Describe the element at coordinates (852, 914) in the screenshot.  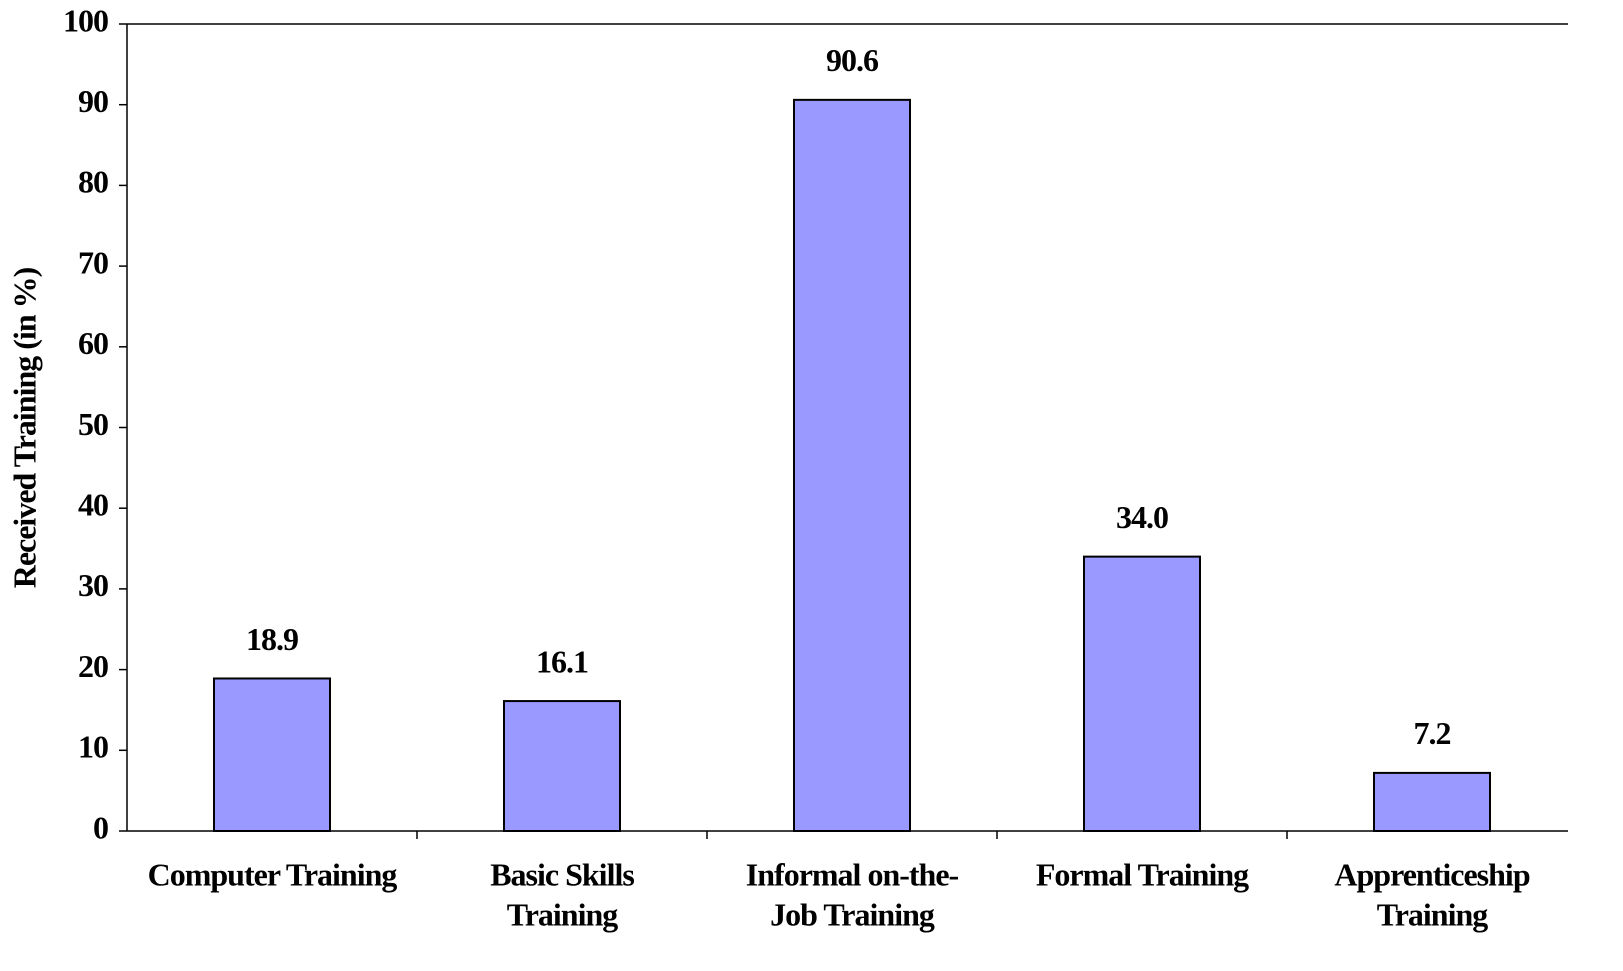
I see `x-tick-label: Job Training` at that location.